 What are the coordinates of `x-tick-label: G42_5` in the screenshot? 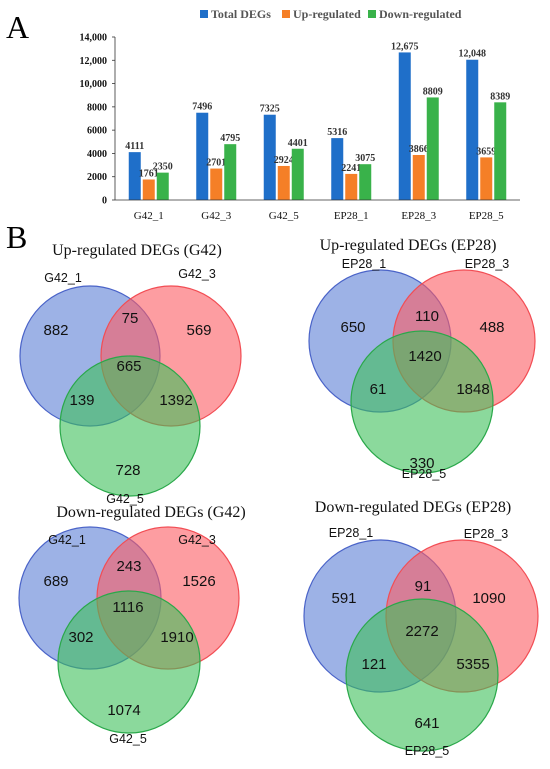 It's located at (284, 216).